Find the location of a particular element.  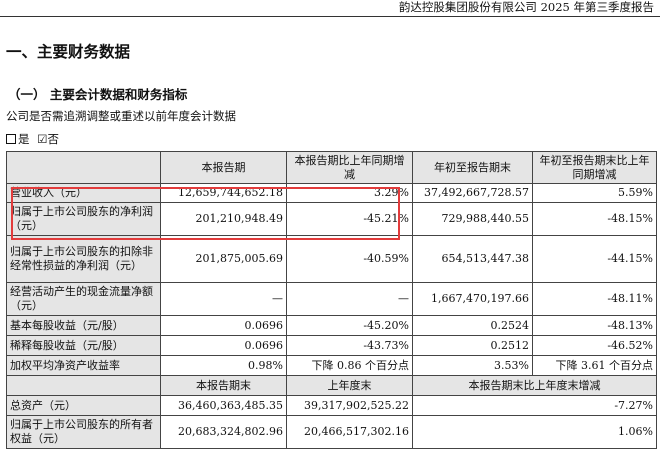

table-cell: 下降 0.86 个百分点 is located at coordinates (349, 365).